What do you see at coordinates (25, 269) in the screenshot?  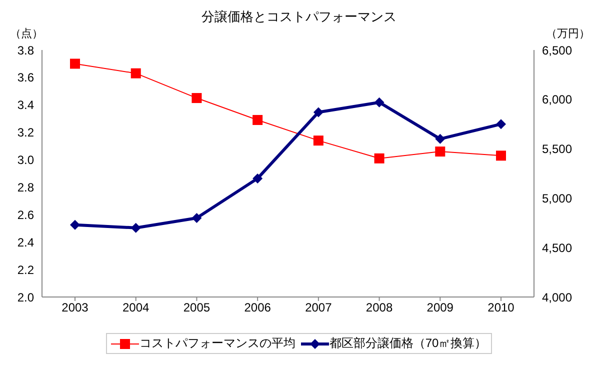 I see `y-tick-label: 2.2` at bounding box center [25, 269].